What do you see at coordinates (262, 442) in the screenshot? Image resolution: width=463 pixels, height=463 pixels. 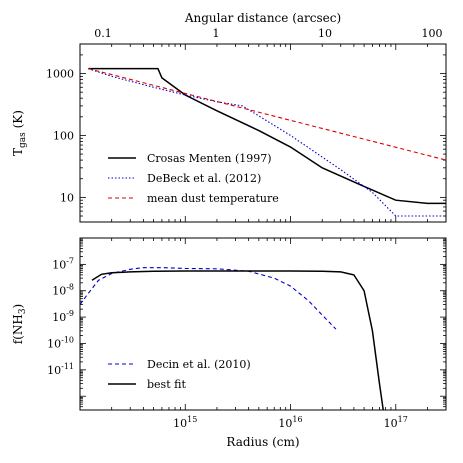 I see `x-axis-label: Radius (cm)` at bounding box center [262, 442].